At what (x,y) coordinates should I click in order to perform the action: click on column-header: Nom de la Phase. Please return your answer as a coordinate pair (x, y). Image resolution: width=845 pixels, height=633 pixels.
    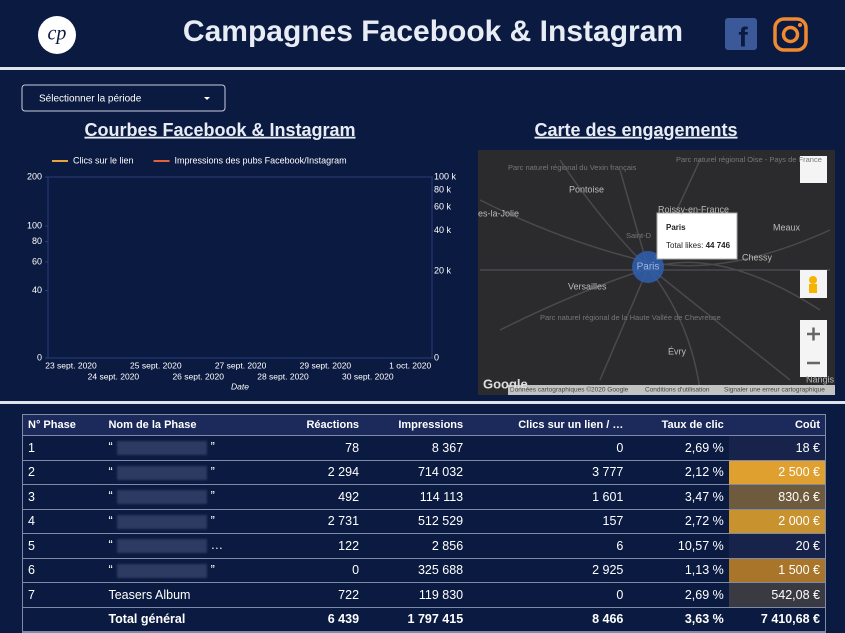
    Looking at the image, I should click on (190, 425).